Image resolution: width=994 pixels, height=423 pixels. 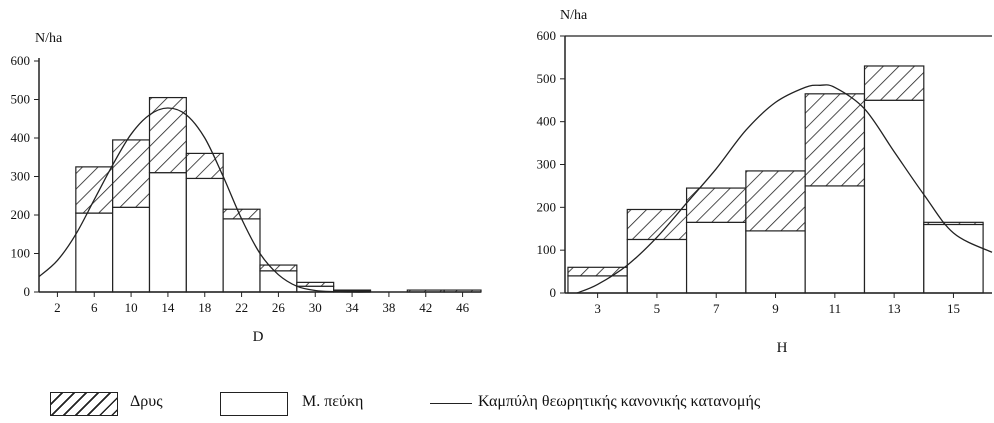 What do you see at coordinates (574, 15) in the screenshot?
I see `ylabel-right: N/ha` at bounding box center [574, 15].